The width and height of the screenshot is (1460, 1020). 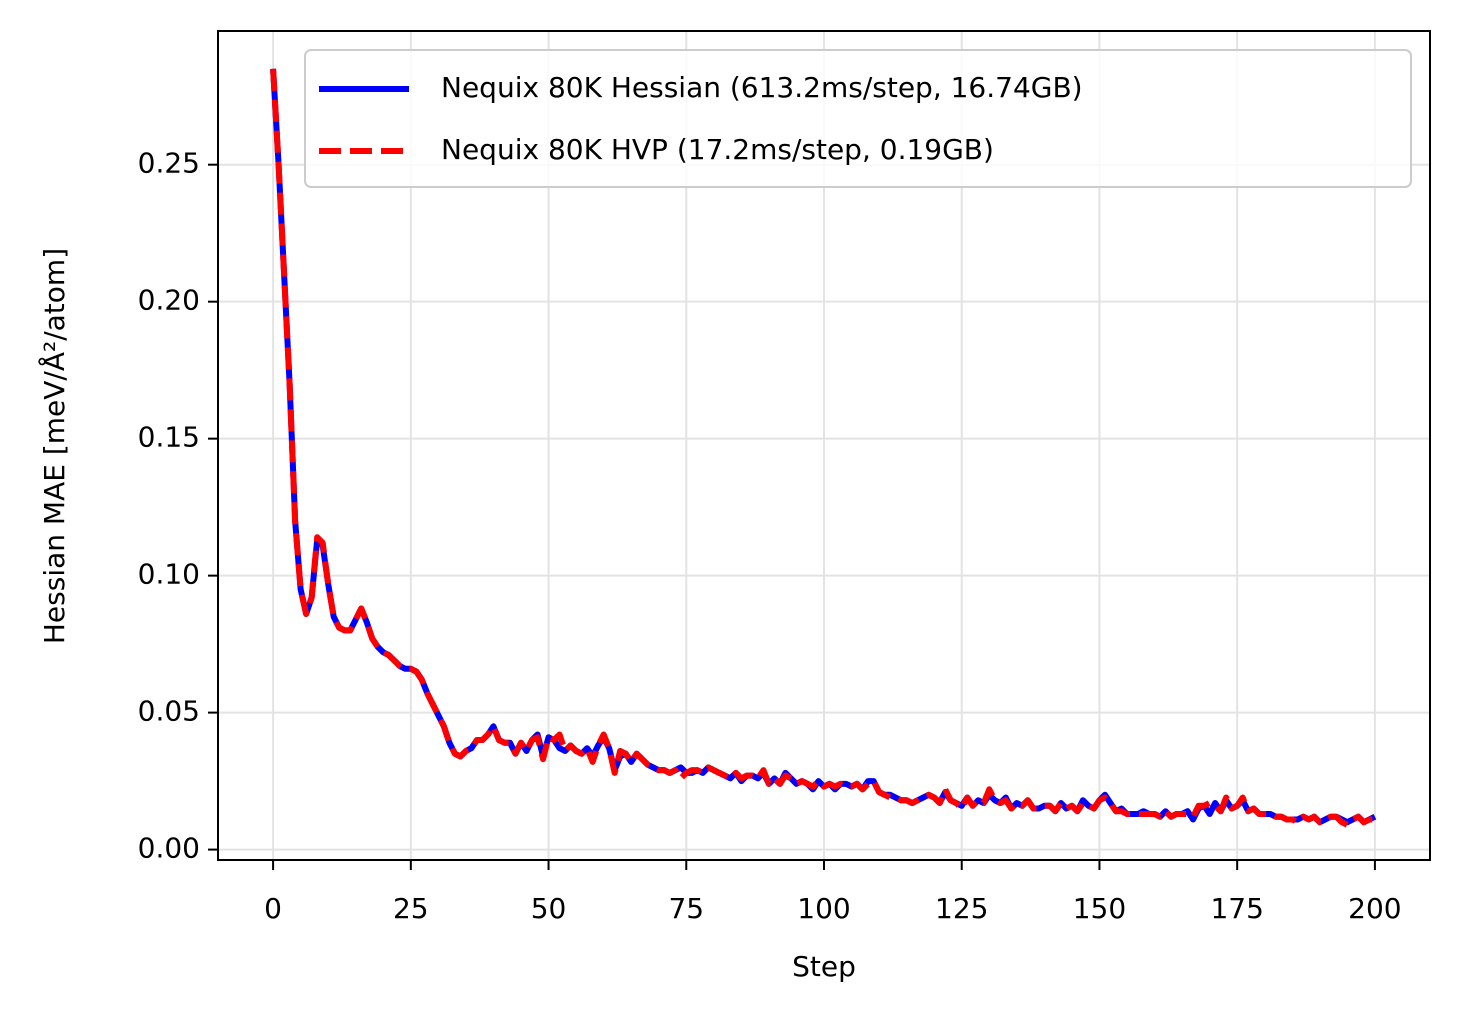 What do you see at coordinates (169, 163) in the screenshot?
I see `y-tick-label: 0.25` at bounding box center [169, 163].